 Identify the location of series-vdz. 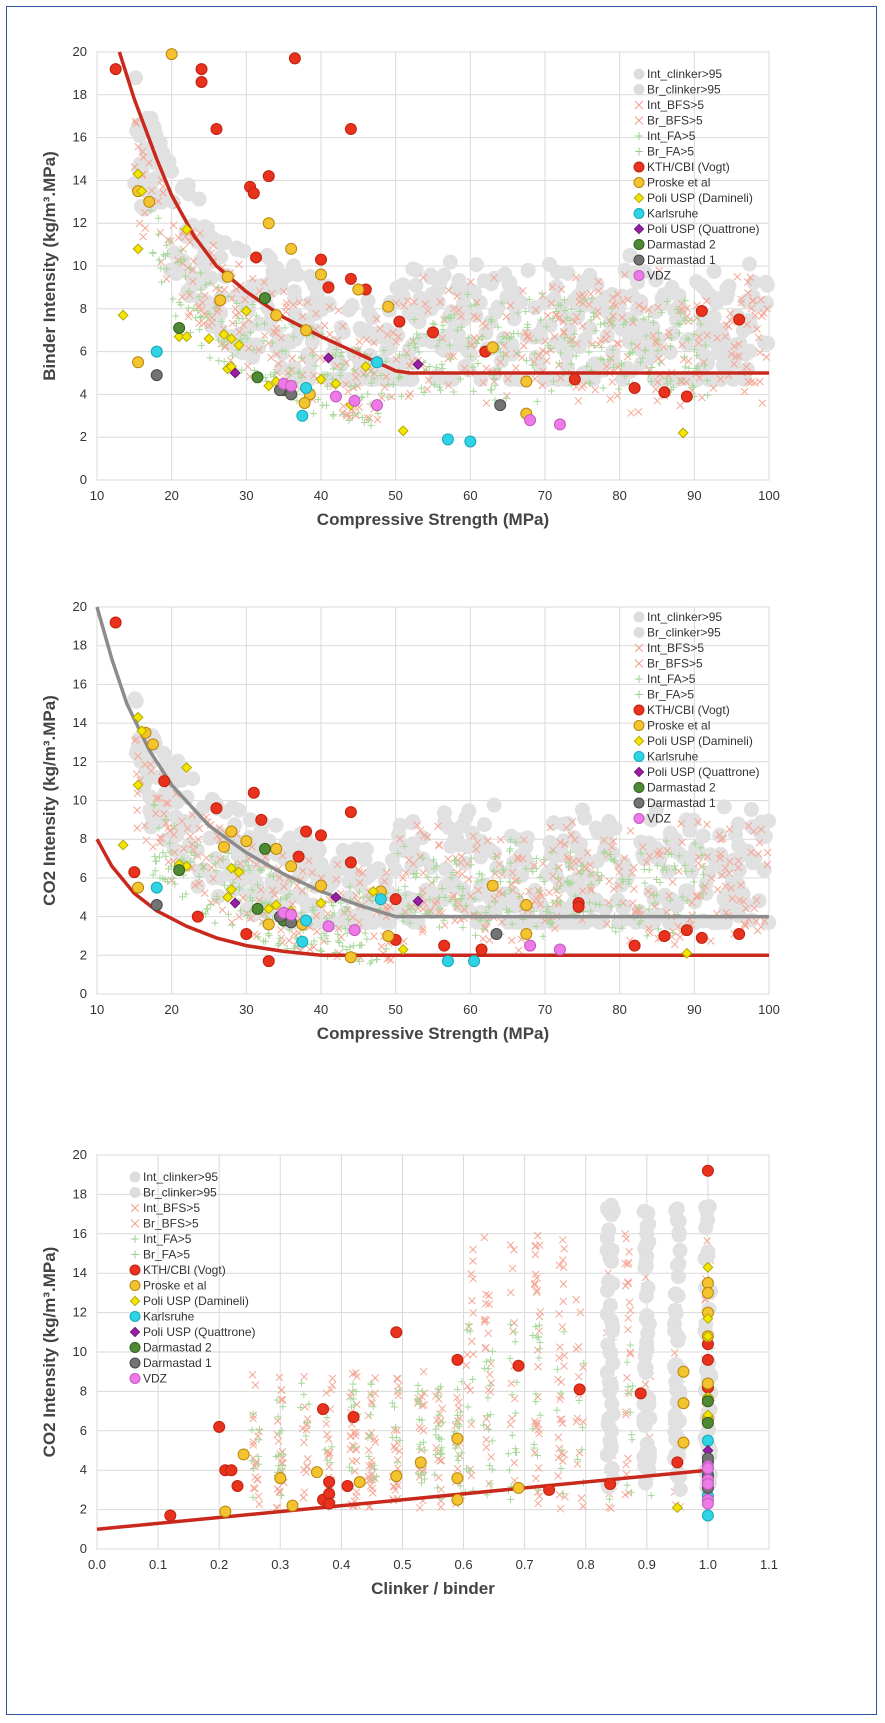
(707, 1485).